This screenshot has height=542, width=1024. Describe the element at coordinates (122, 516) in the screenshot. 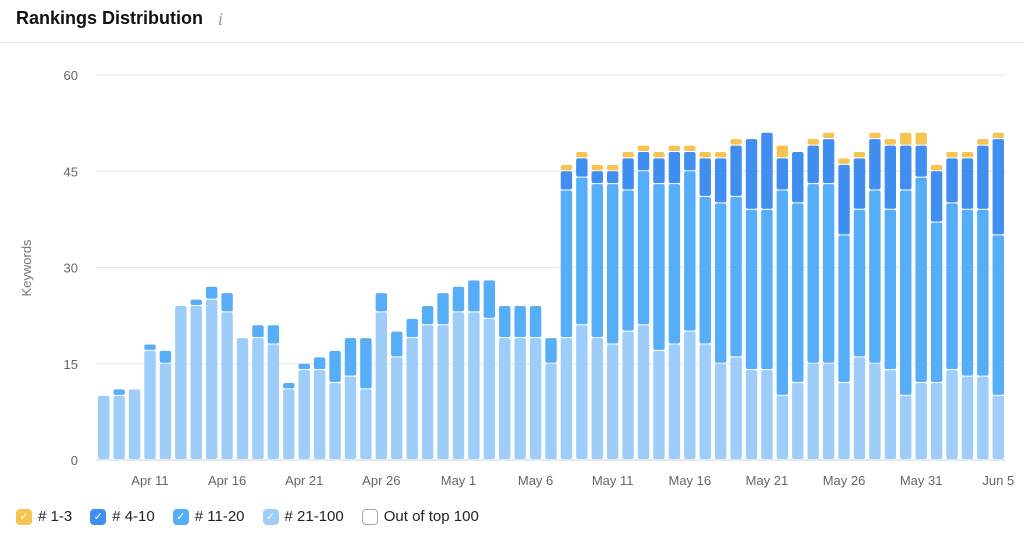

I see `legend-item-4-10: ✓ # 4-10` at that location.